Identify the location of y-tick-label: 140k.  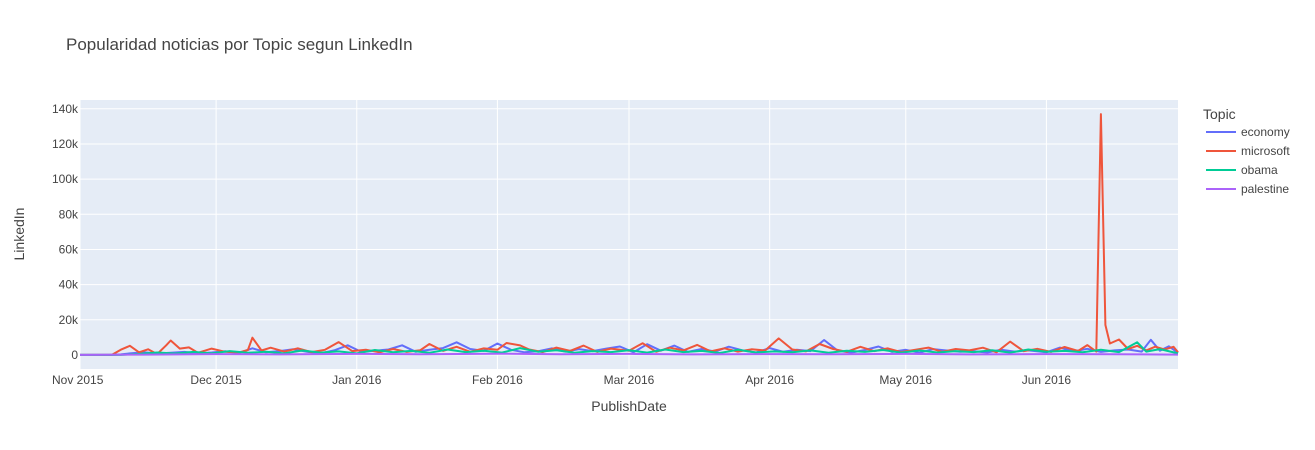
(65, 109).